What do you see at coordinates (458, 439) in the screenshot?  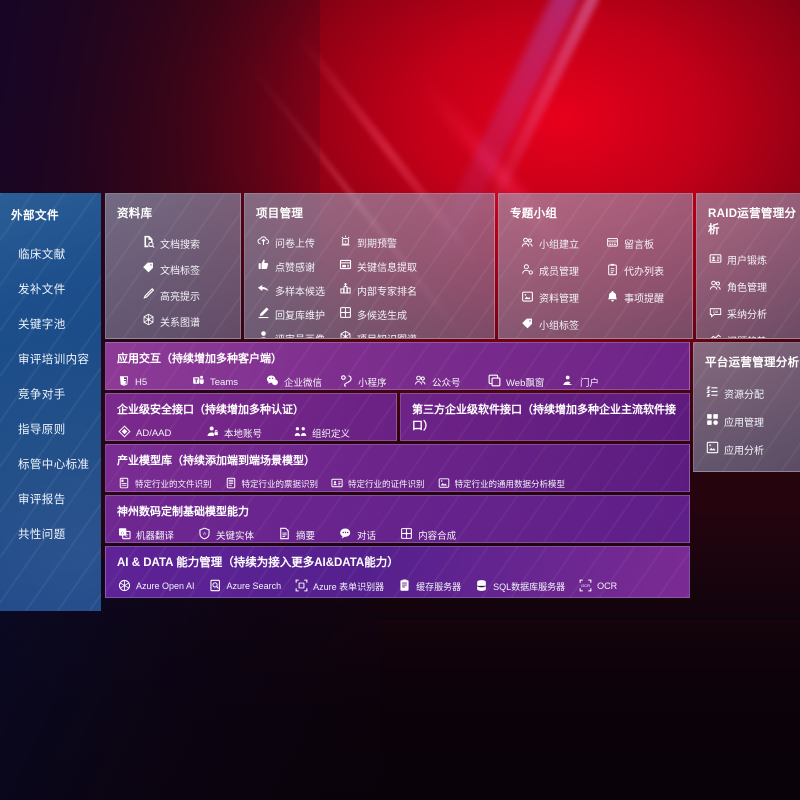 I see `item-api-designer: API自动化设计器` at bounding box center [458, 439].